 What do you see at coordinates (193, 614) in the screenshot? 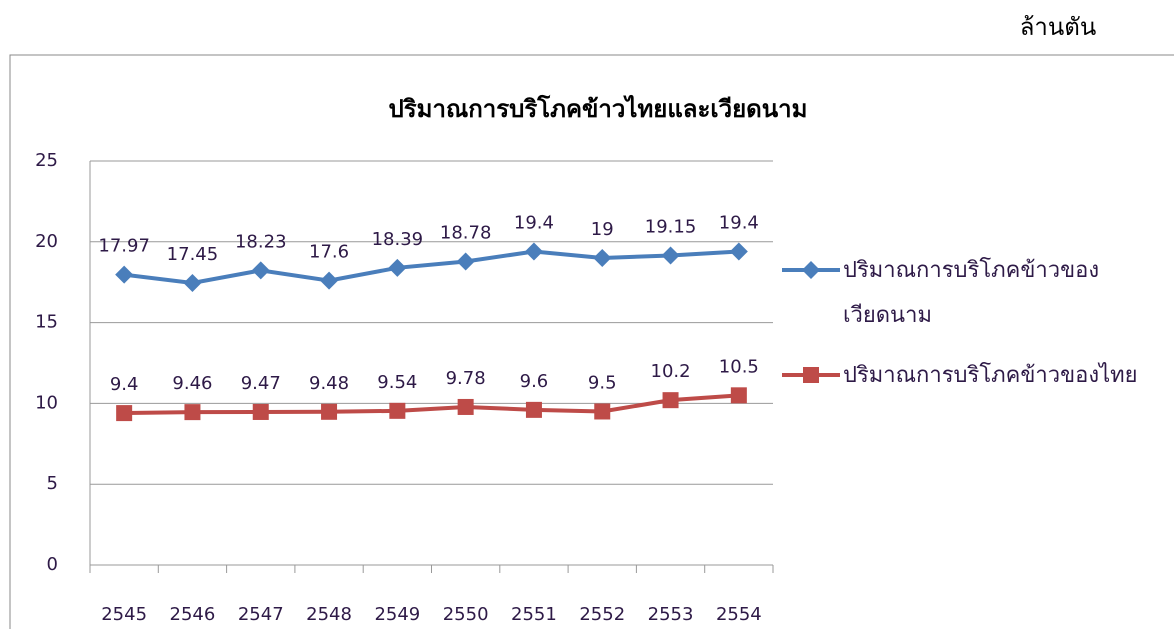
I see `x-tick-label: 2546` at bounding box center [193, 614].